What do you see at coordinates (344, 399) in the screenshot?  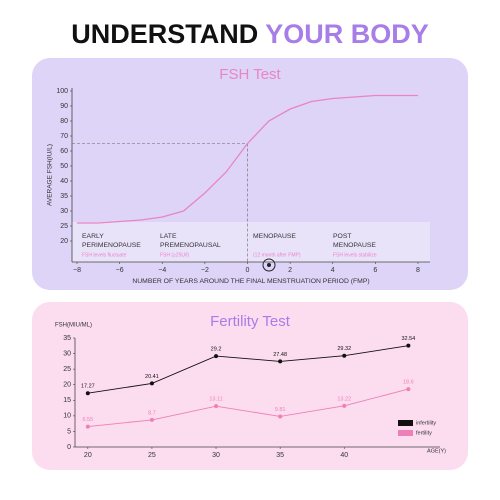 I see `data-label: 13.22` at bounding box center [344, 399].